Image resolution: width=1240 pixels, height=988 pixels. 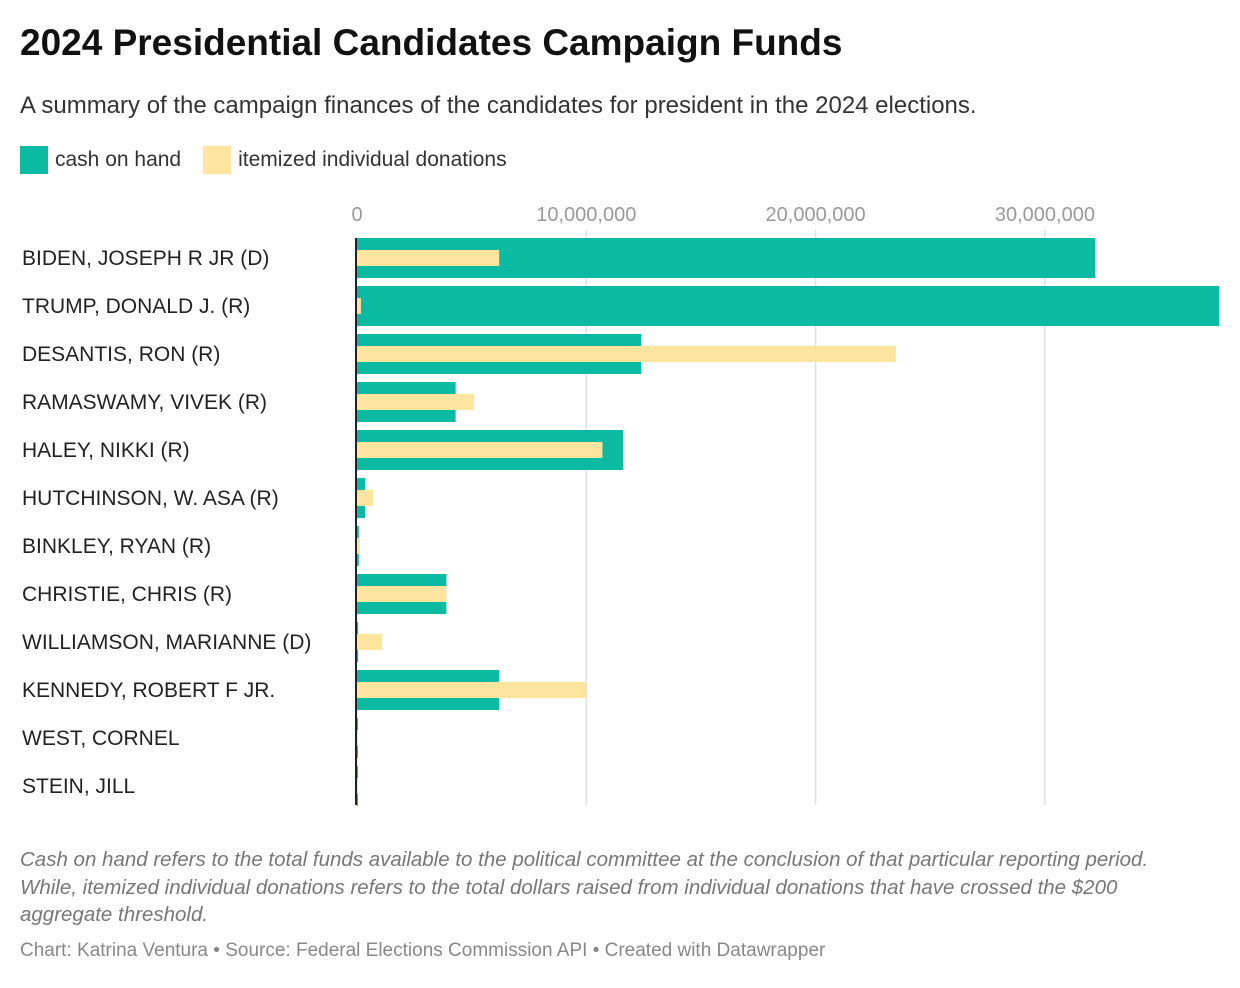 I want to click on category-label: STEIN, JILL, so click(x=78, y=786).